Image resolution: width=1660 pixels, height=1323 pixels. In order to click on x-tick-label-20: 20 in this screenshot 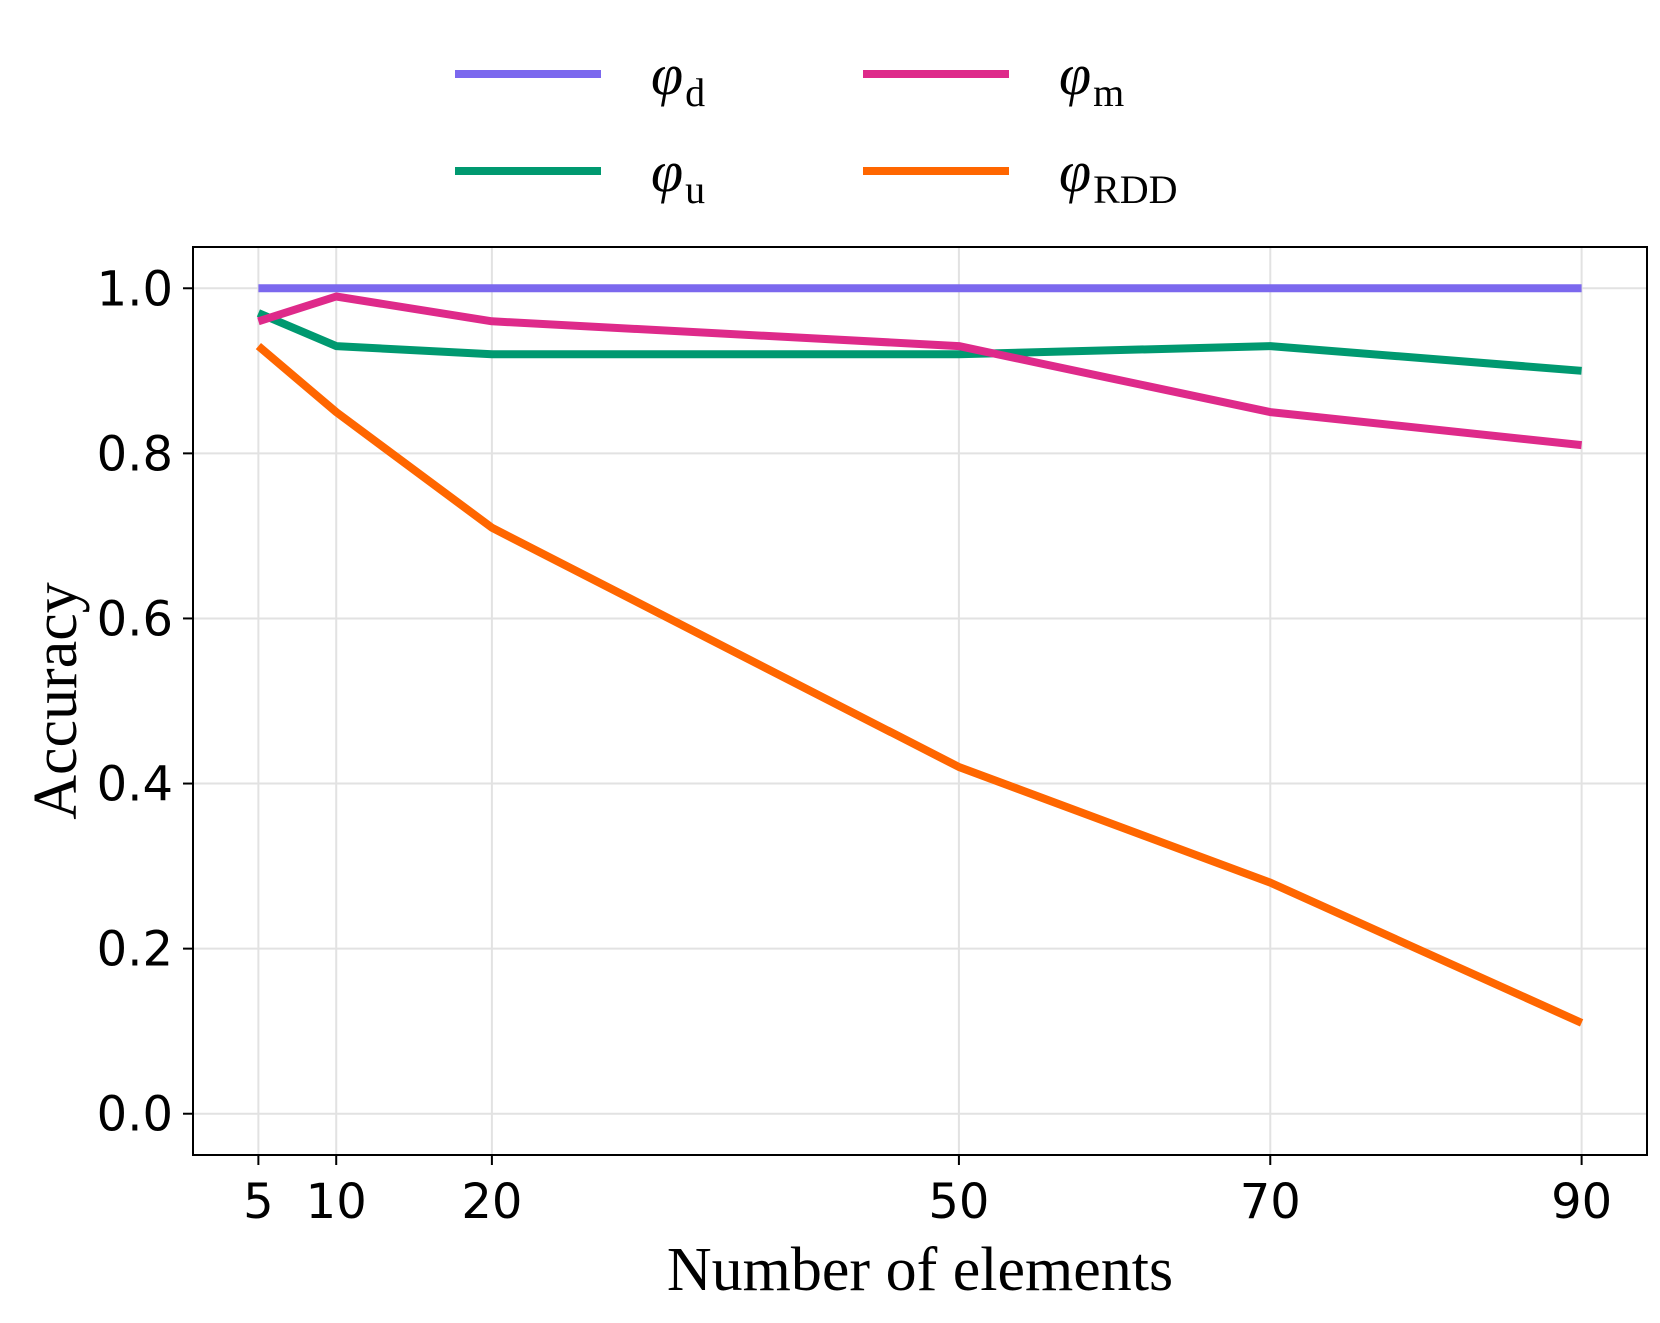, I will do `click(491, 1202)`.